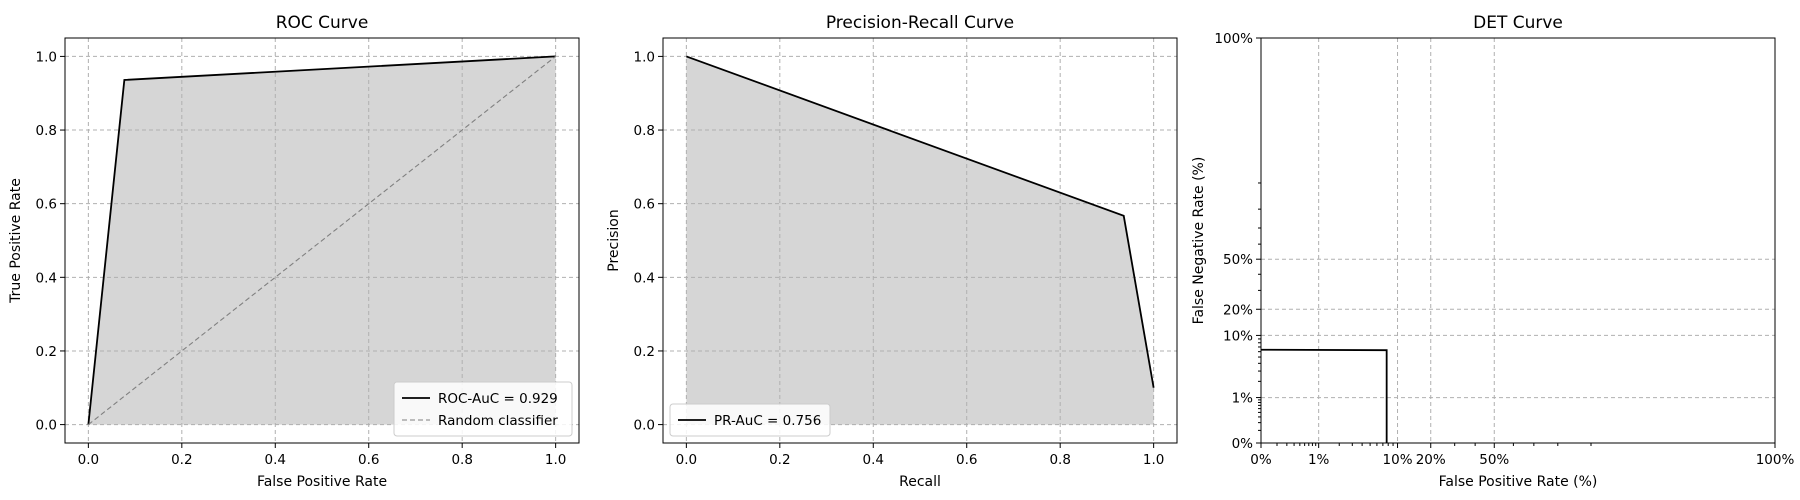 The image size is (1800, 500). I want to click on chart-title: ROC Curve, so click(322, 23).